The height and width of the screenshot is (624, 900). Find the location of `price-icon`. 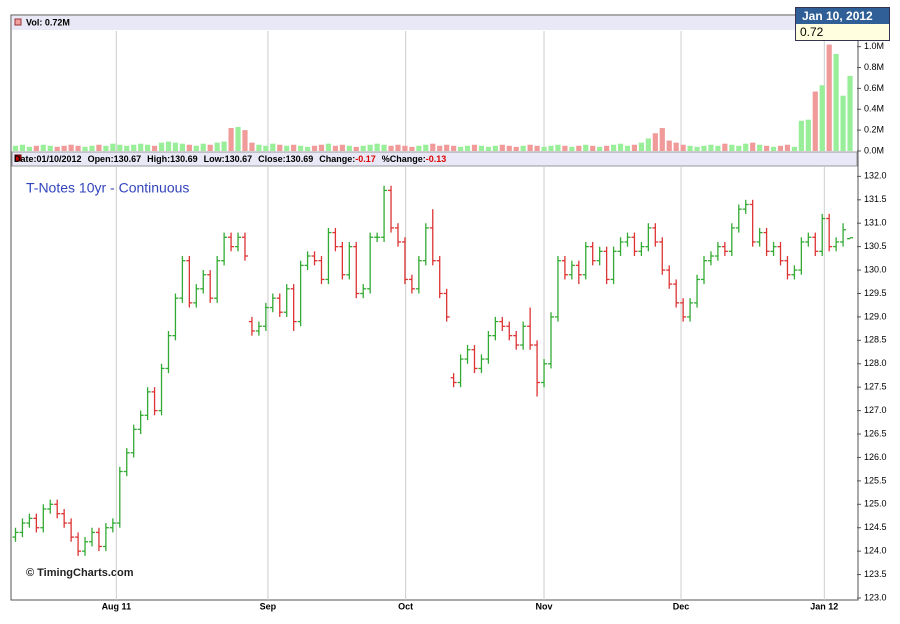

price-icon is located at coordinates (18, 158).